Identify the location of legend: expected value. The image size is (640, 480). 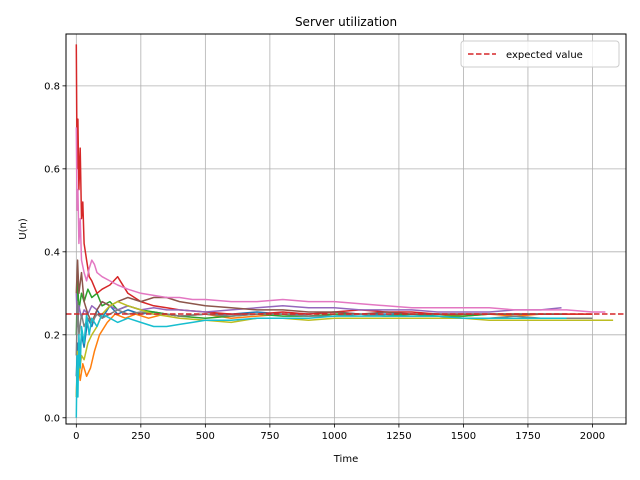
(540, 54).